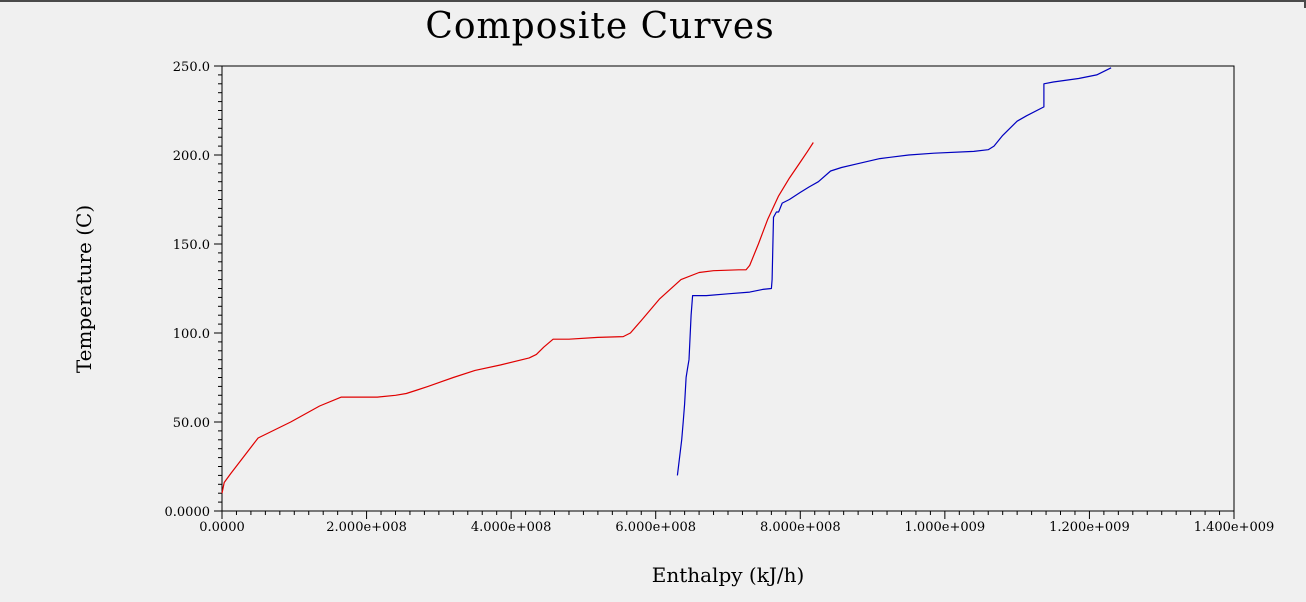 Image resolution: width=1306 pixels, height=602 pixels. What do you see at coordinates (800, 527) in the screenshot?
I see `x-tick-label: 8.000e+008` at bounding box center [800, 527].